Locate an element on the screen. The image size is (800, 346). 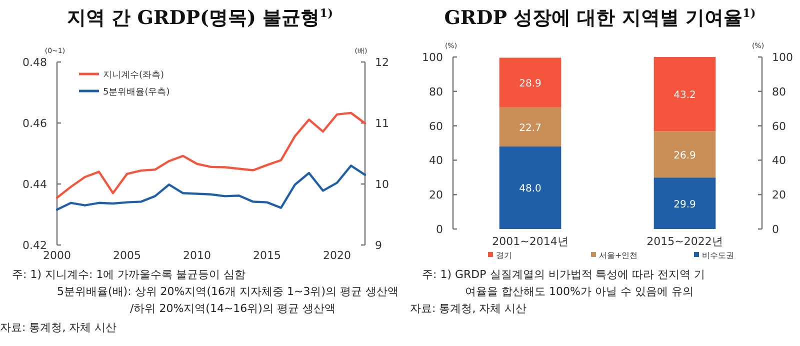
y2-tick-label: 0 is located at coordinates (775, 229).